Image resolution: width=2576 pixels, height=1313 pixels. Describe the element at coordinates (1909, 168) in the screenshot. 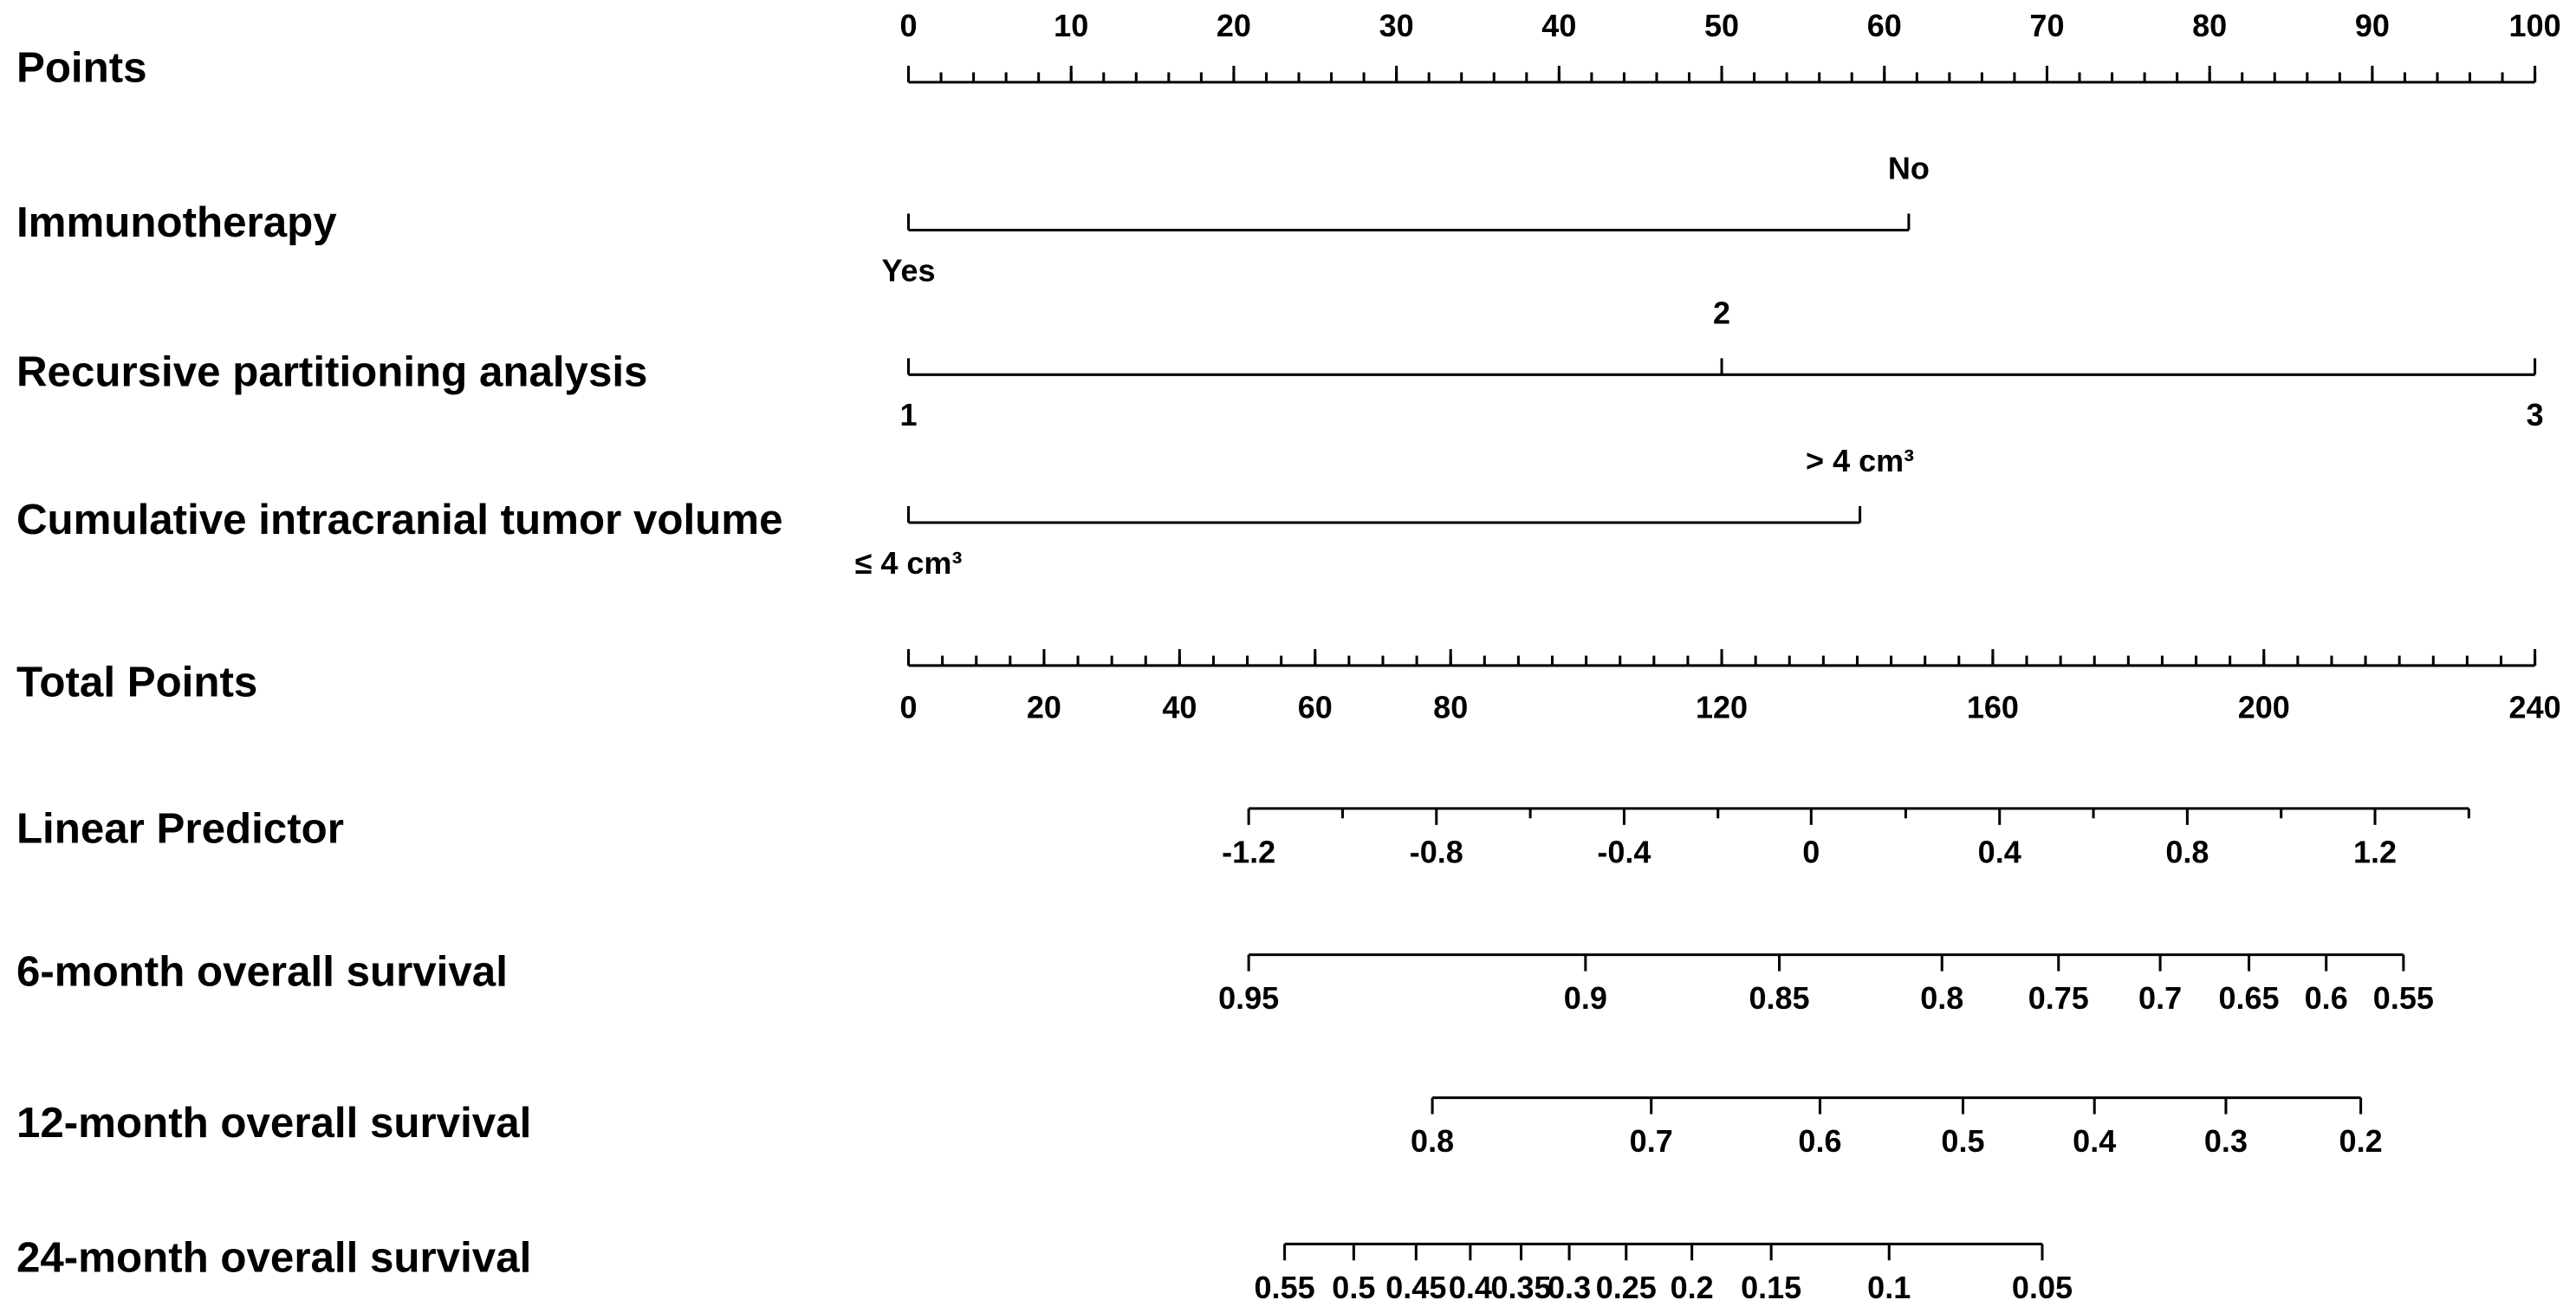

I see `level-label: No` at that location.